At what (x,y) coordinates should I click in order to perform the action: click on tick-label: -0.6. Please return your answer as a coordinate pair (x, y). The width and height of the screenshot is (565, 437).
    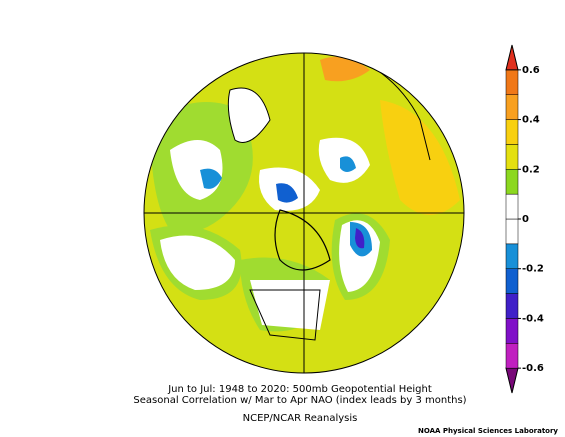
    Looking at the image, I should click on (533, 368).